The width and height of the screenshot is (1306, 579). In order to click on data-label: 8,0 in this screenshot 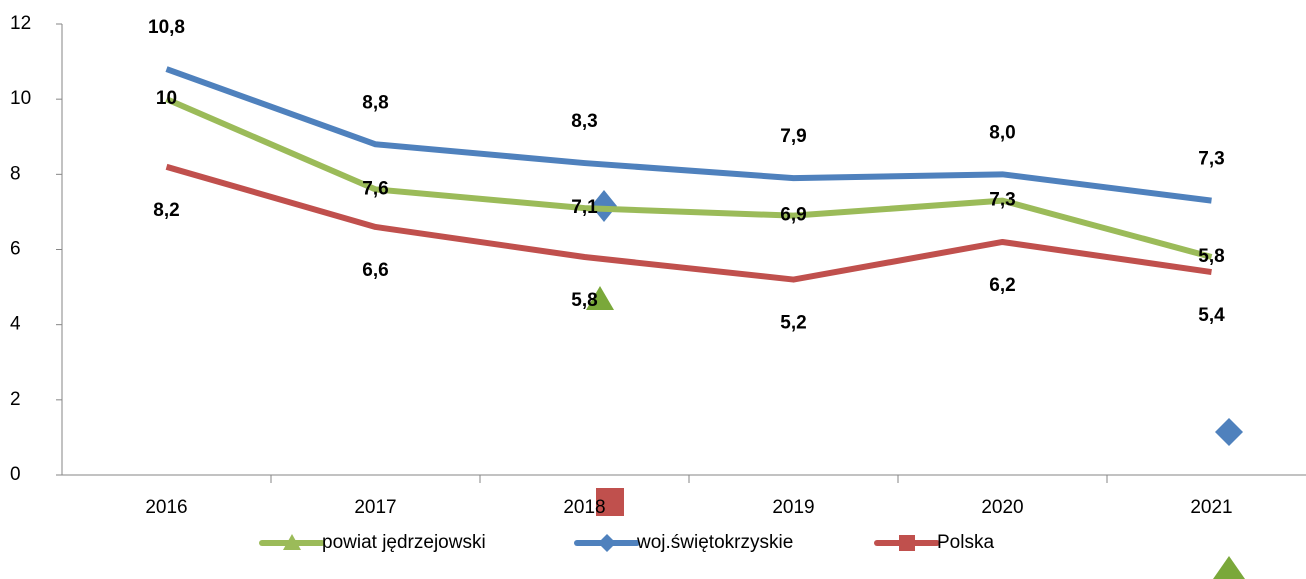, I will do `click(1002, 132)`.